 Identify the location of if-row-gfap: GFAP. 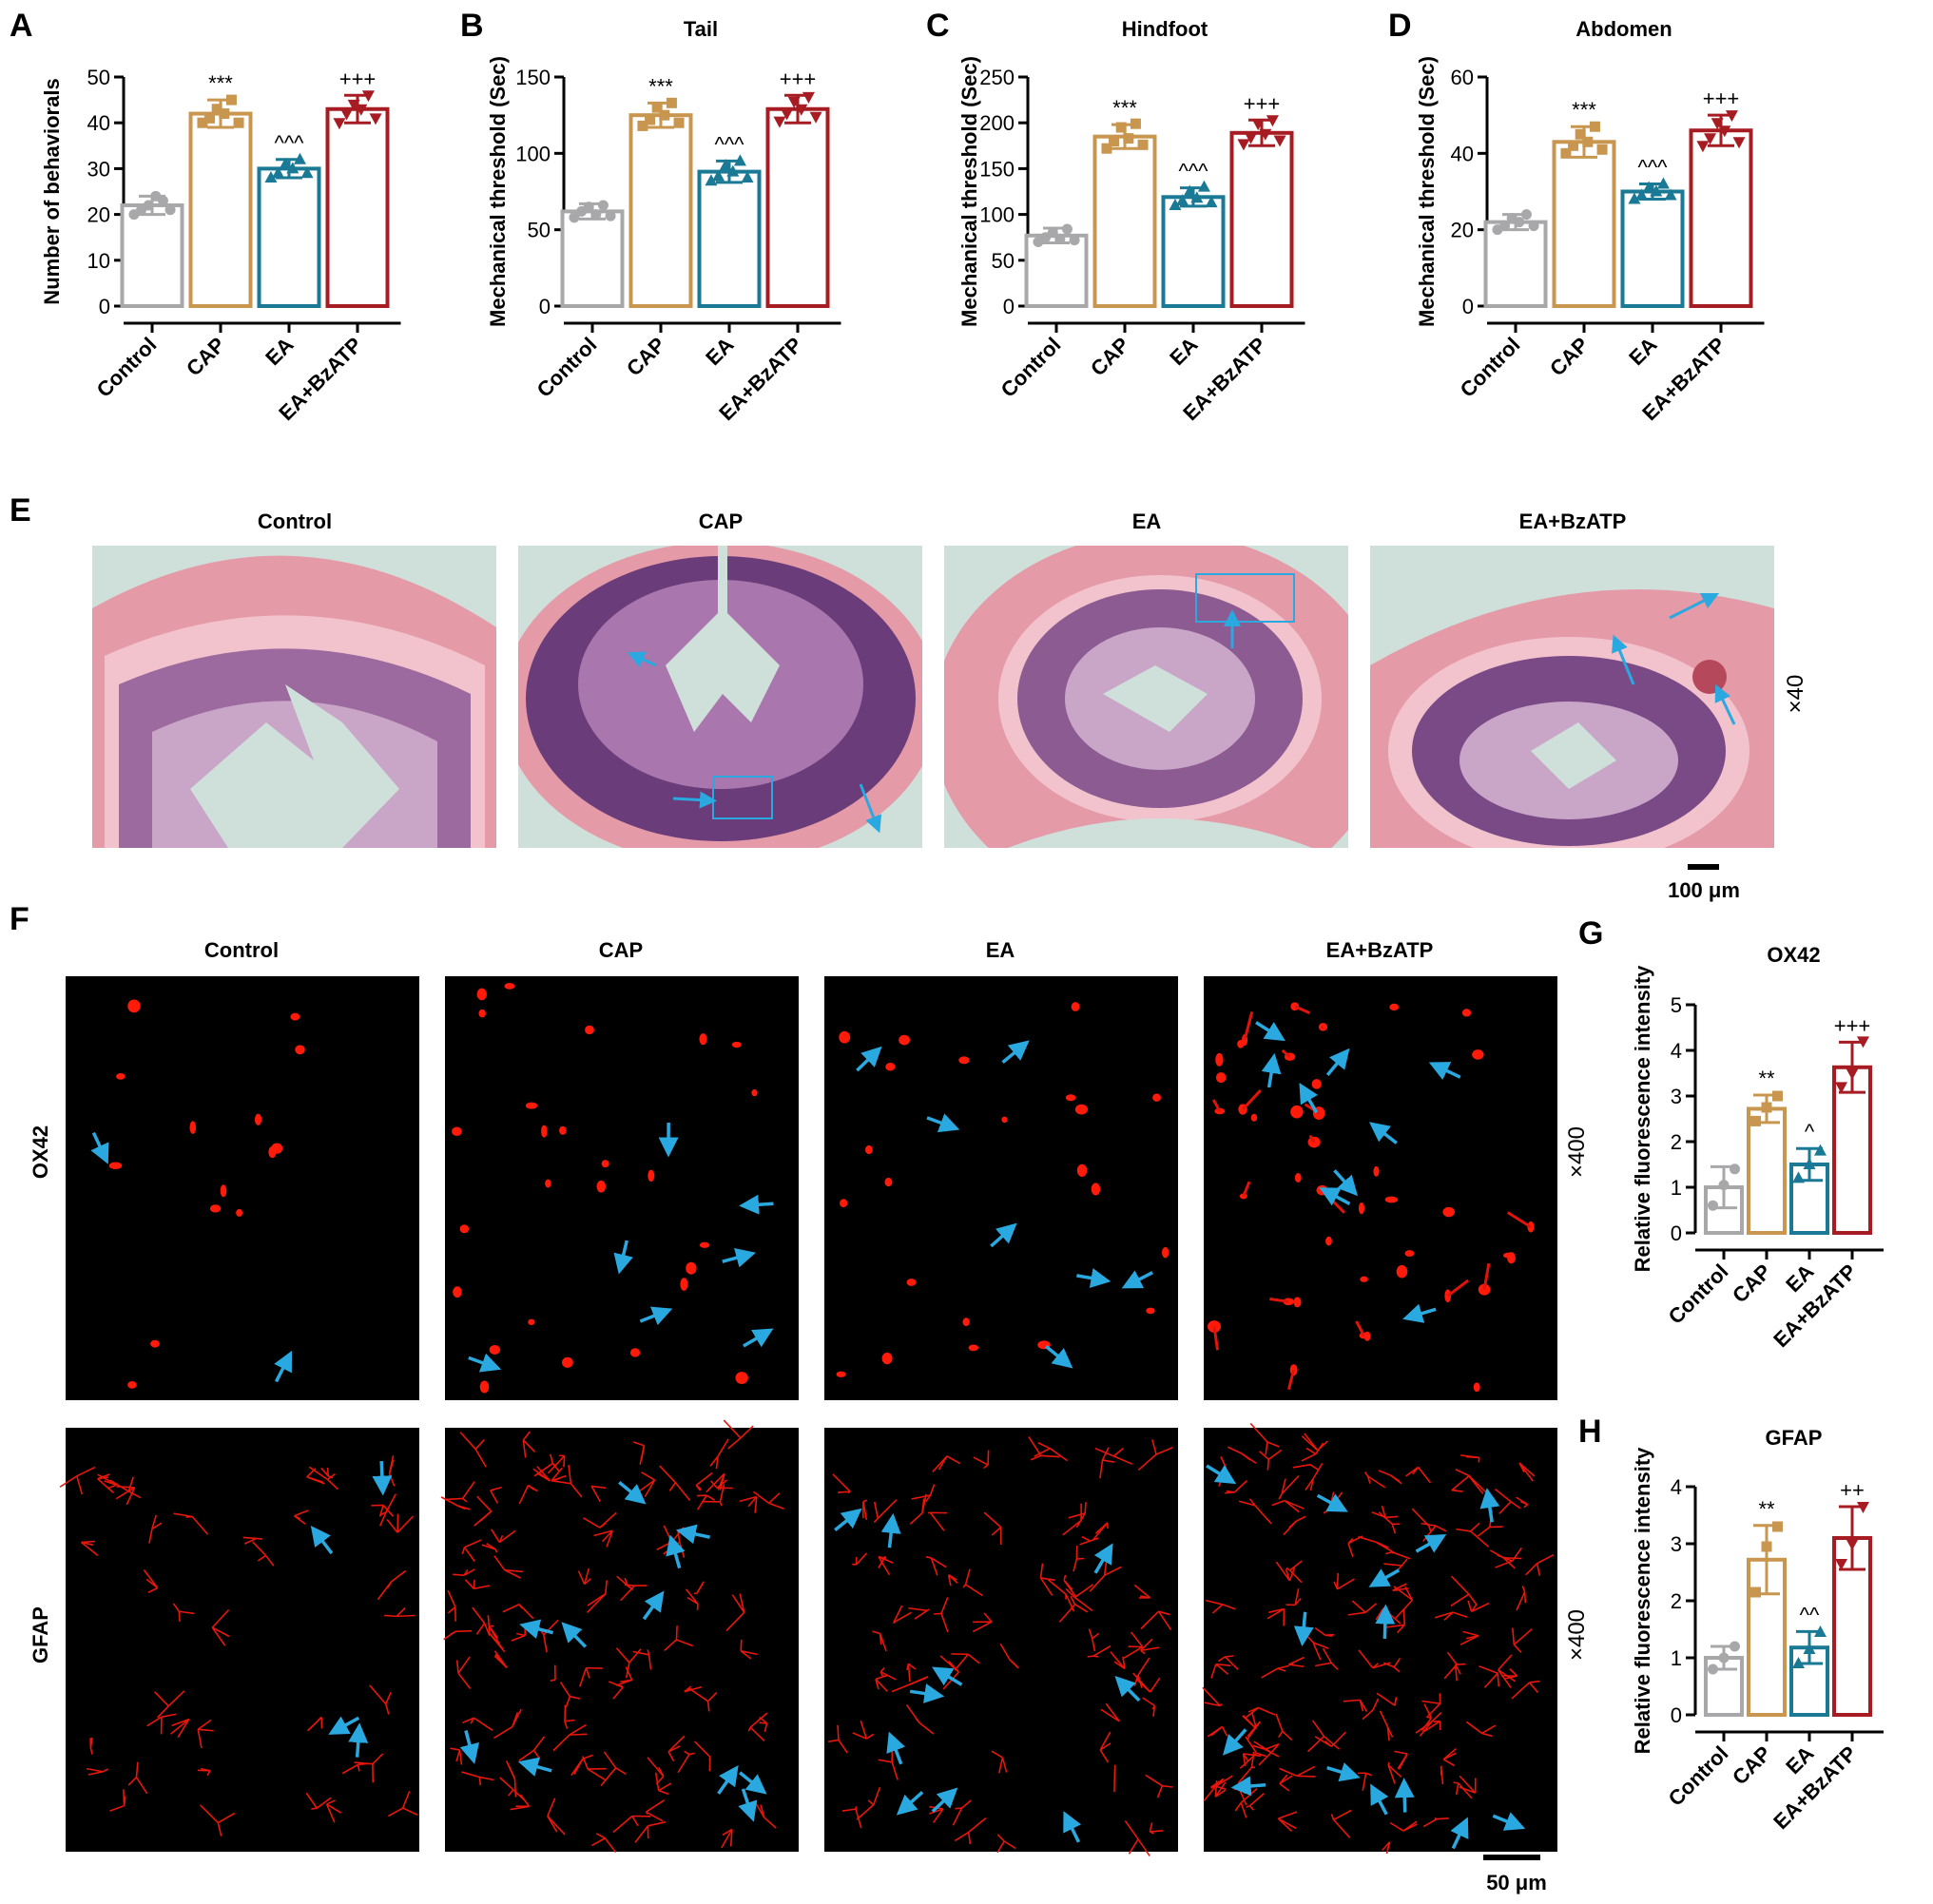
(40, 1635).